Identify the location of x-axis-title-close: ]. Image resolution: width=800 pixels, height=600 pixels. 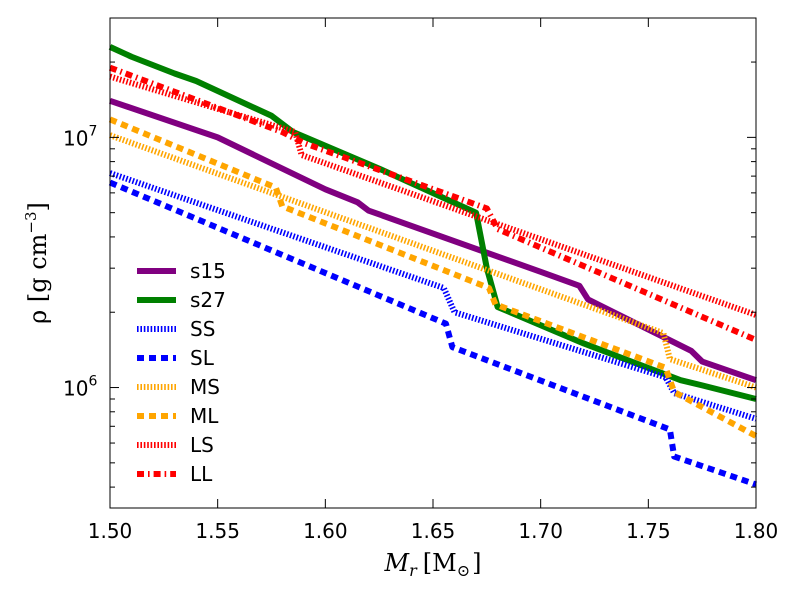
(476, 563).